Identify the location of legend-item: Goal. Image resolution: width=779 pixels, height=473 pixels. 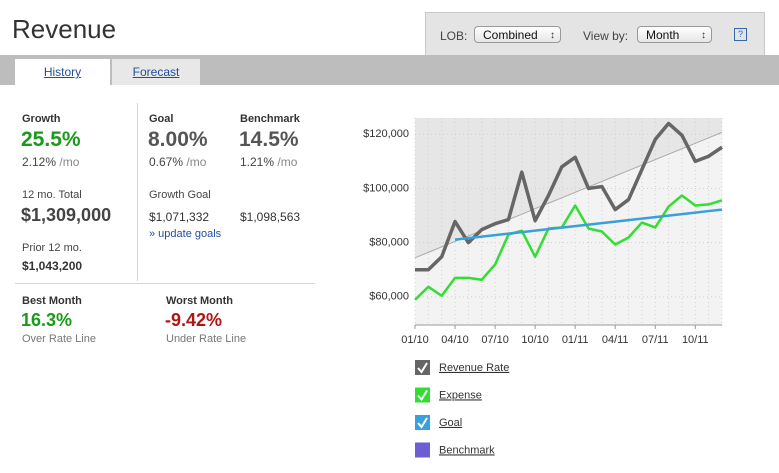
(438, 422).